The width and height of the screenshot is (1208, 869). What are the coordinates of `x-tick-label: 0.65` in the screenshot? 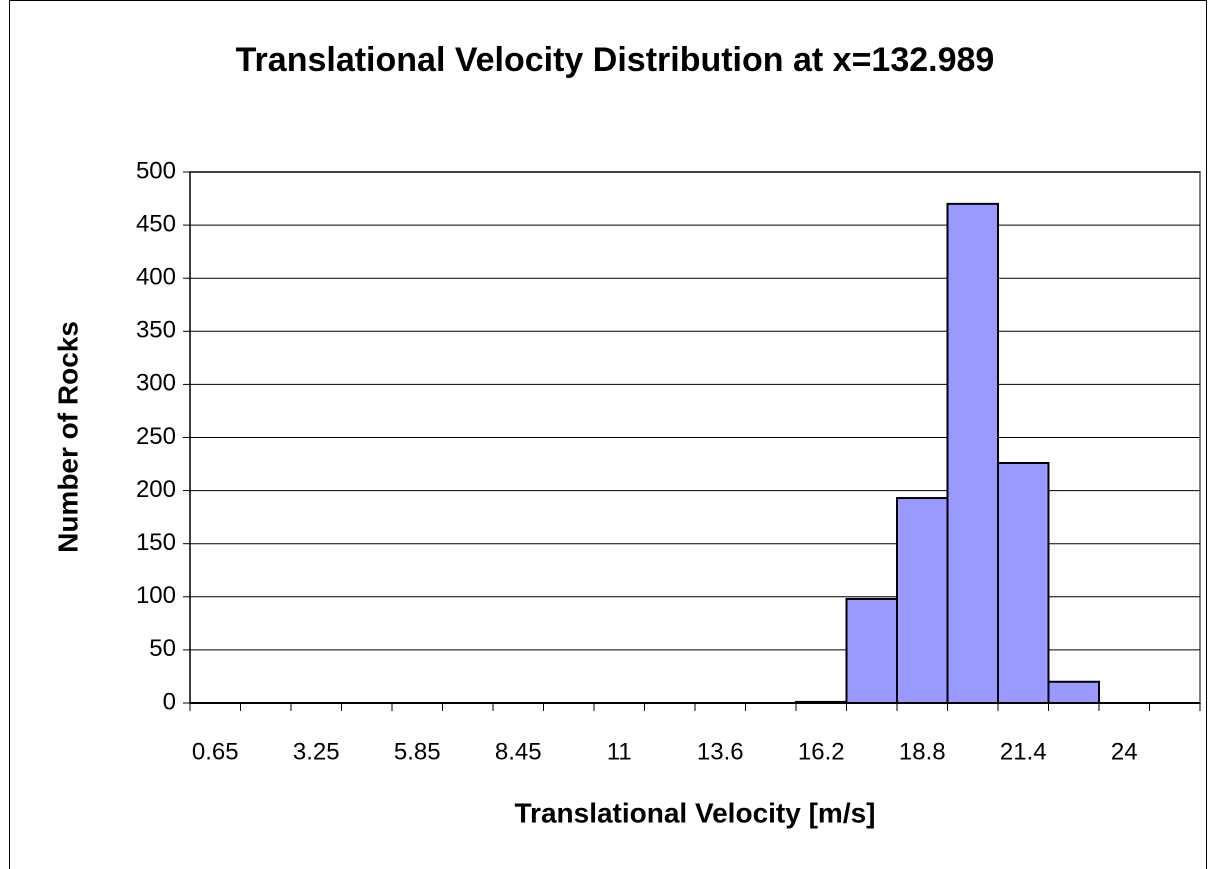 It's located at (215, 751).